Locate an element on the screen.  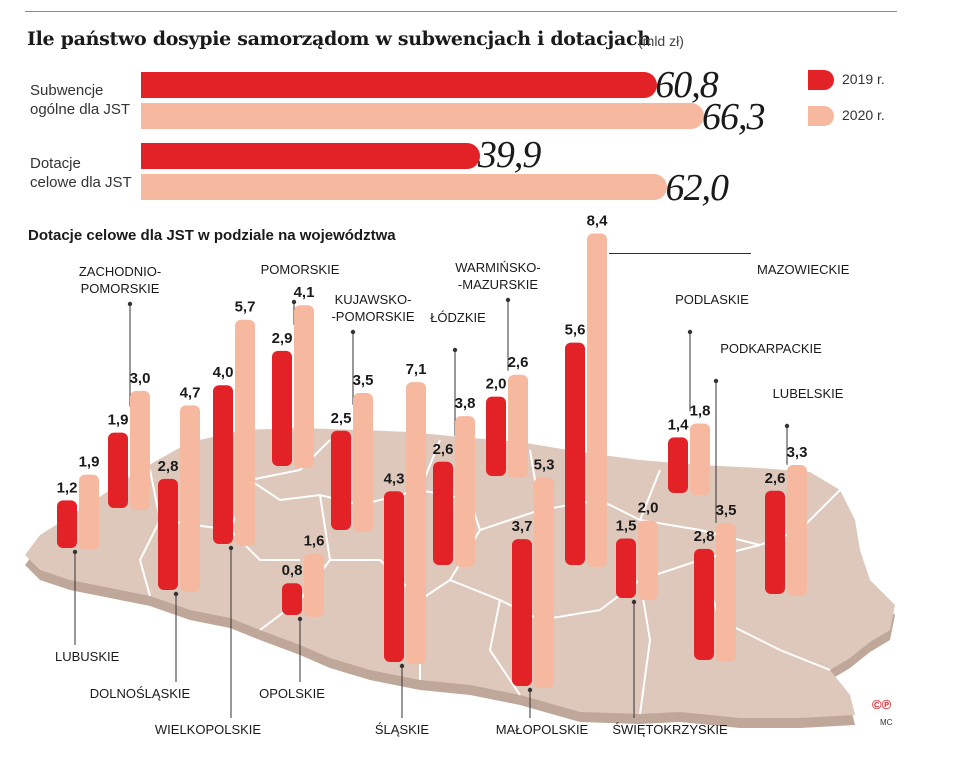
value-2019-śląskie: 4,3 is located at coordinates (394, 478).